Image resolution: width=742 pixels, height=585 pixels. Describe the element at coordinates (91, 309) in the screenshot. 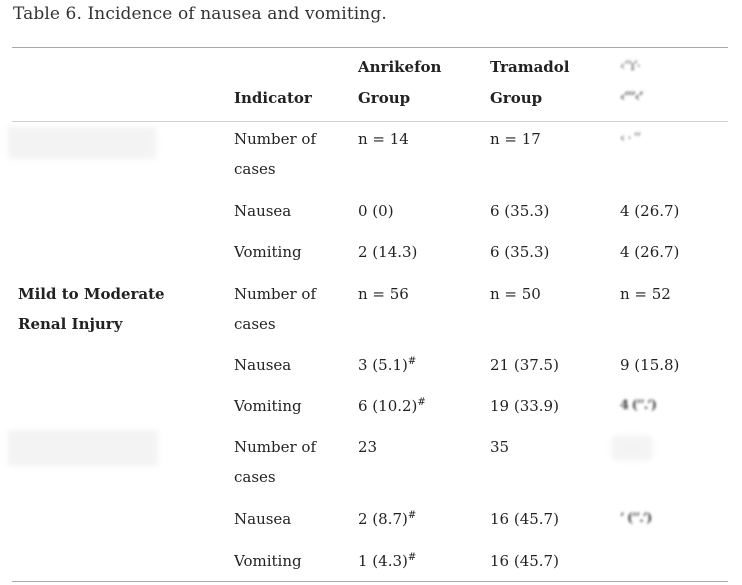

I see `group-label-mild-moderate: Mild to Moderate Renal Injury` at that location.